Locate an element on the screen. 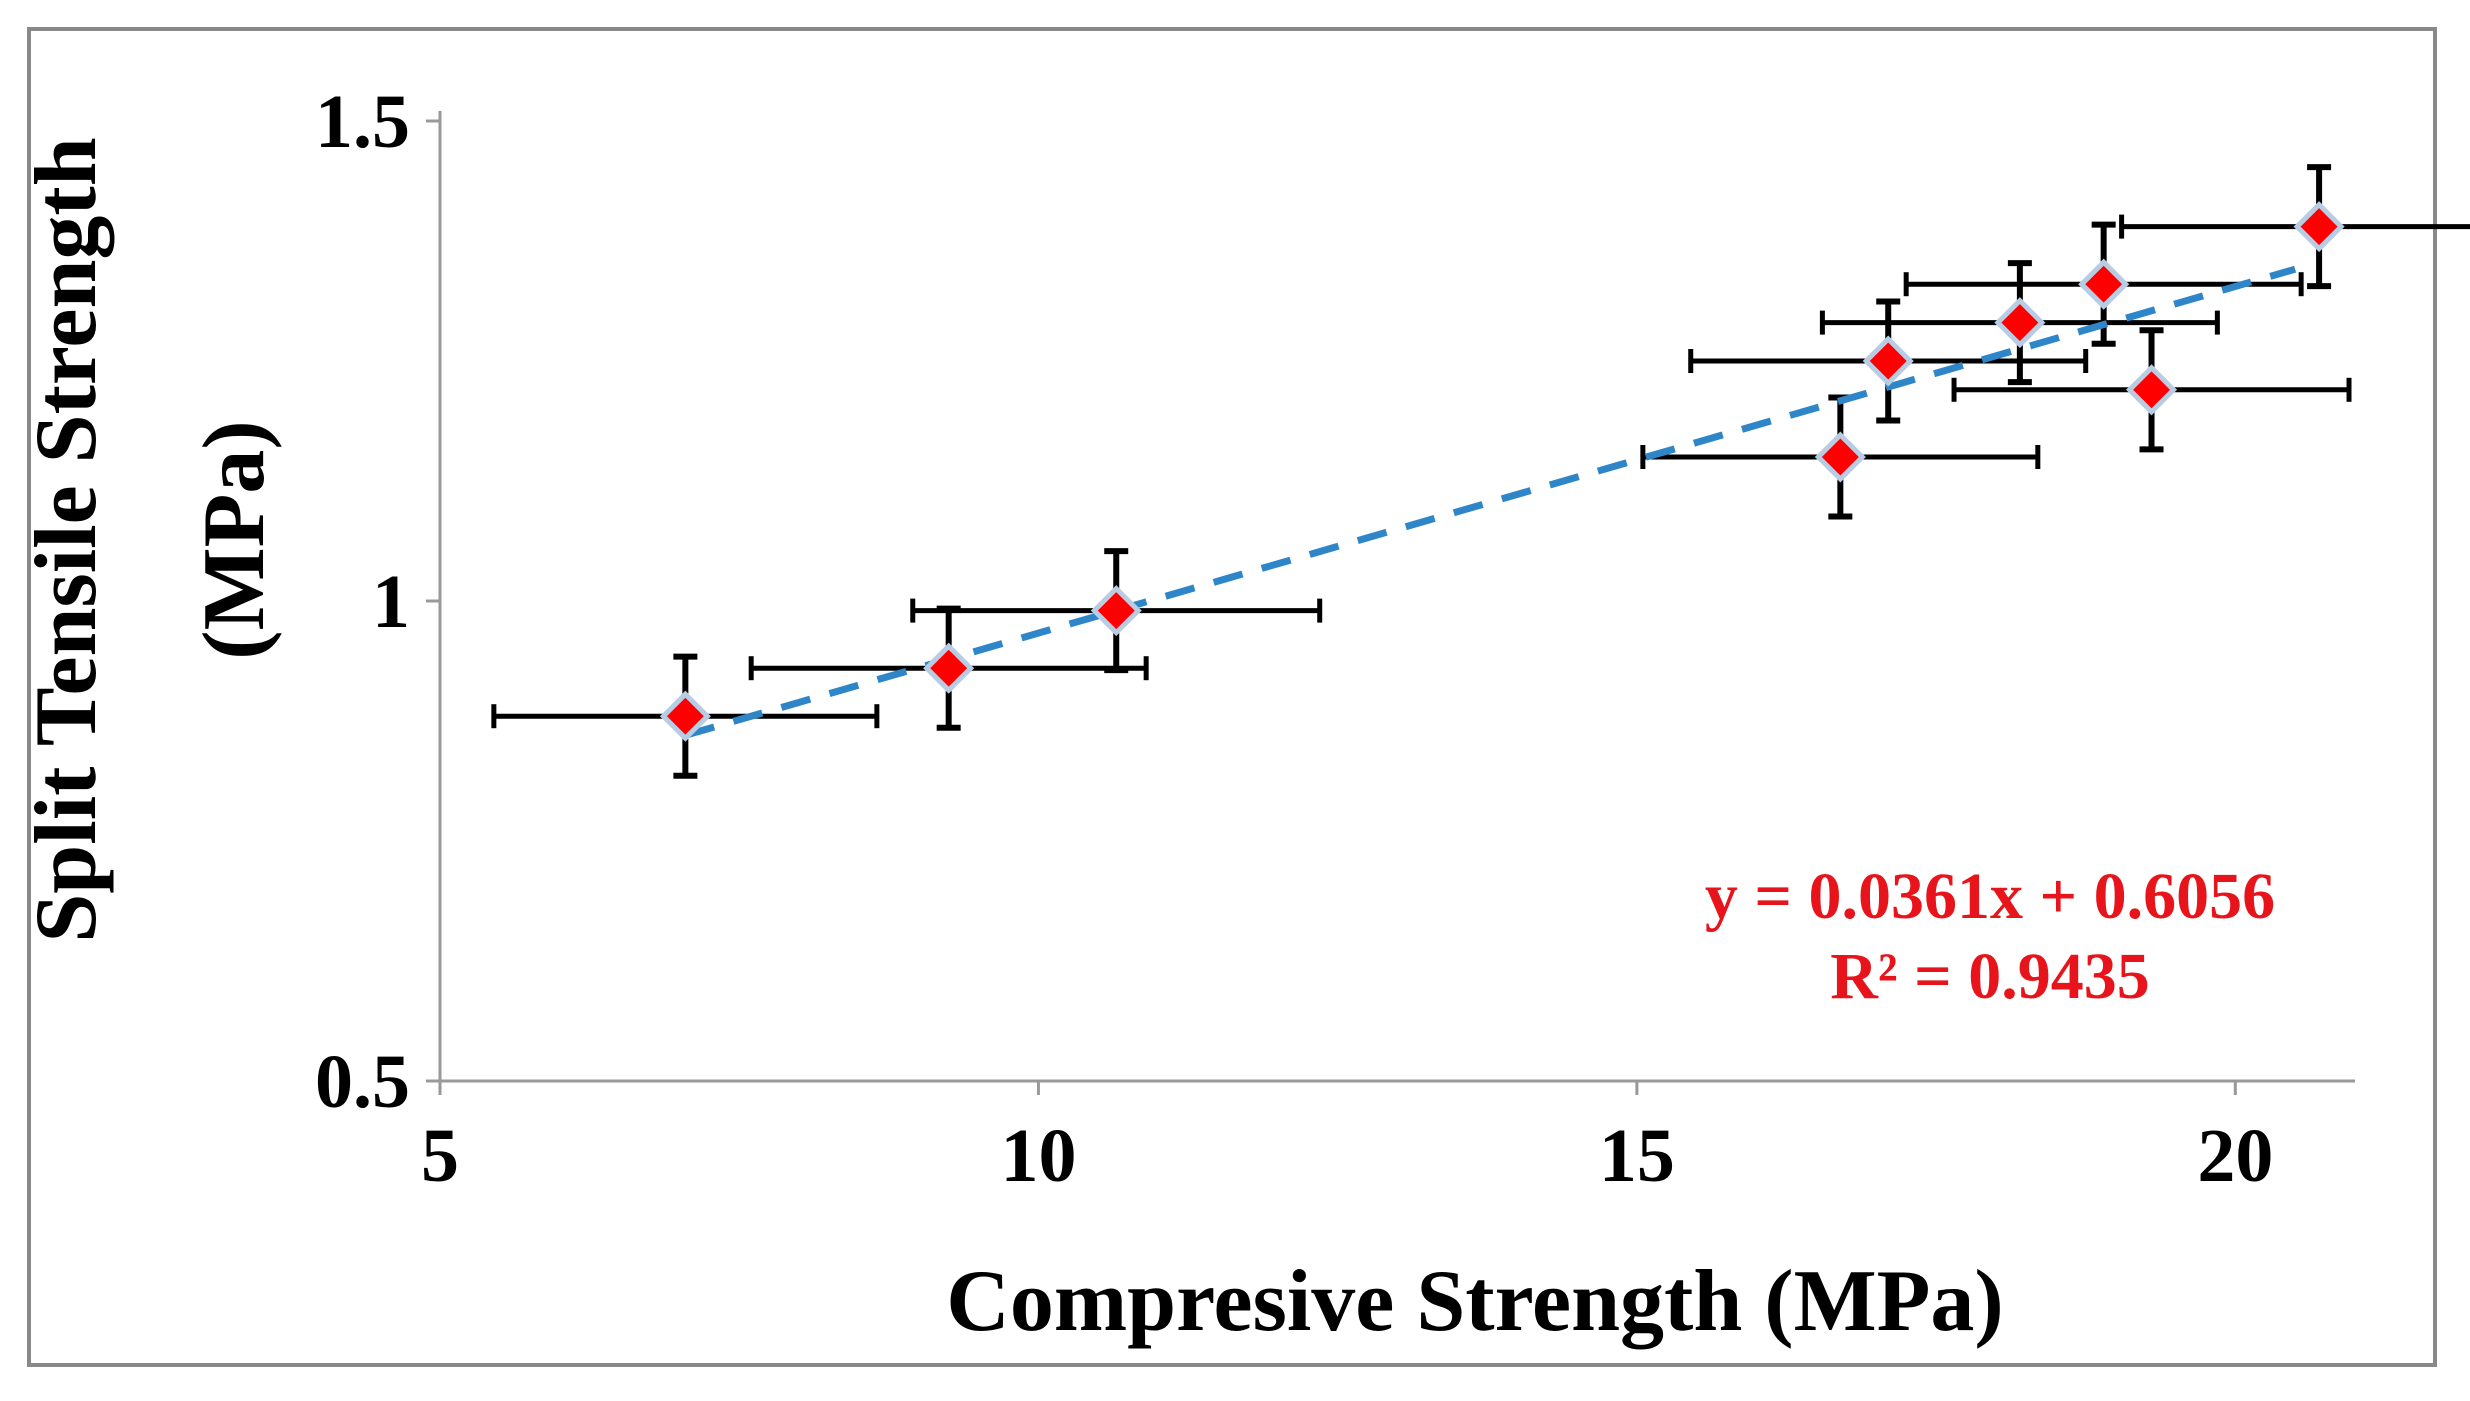 The width and height of the screenshot is (2470, 1401). y-axis-title-line2: (MPa) is located at coordinates (234, 539).